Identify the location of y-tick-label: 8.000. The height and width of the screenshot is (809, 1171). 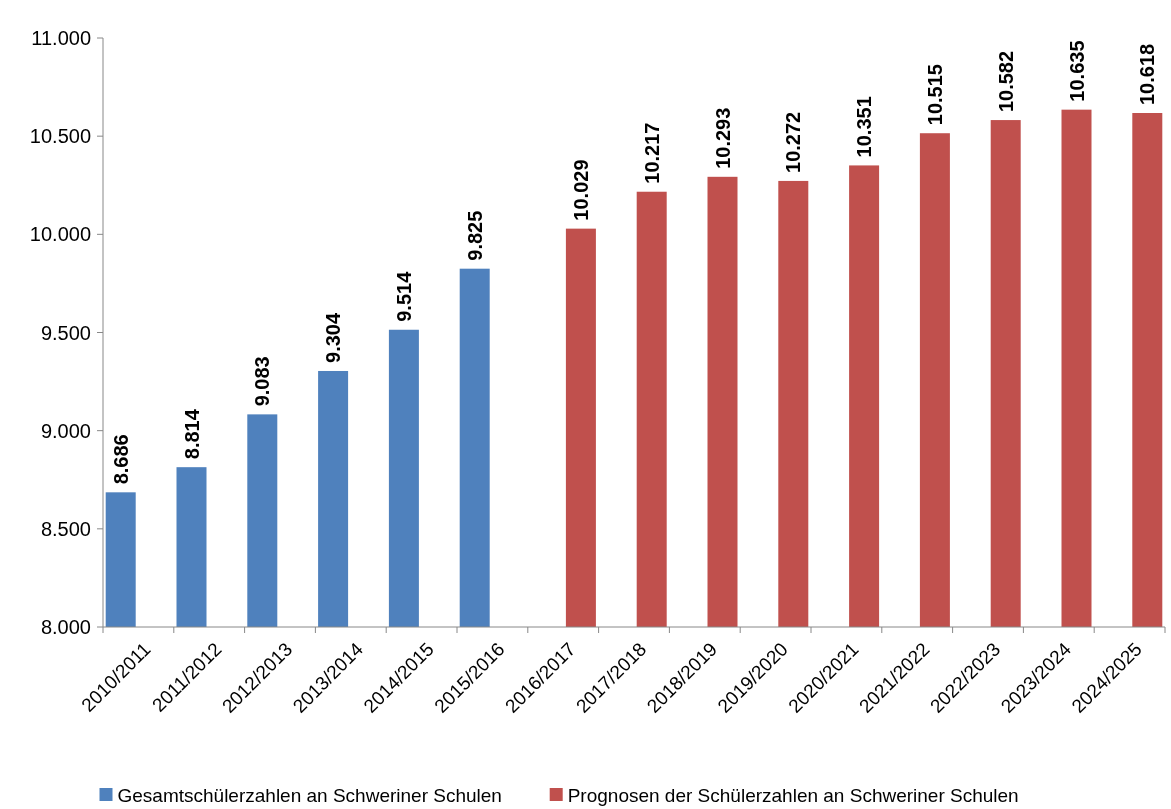
(65, 627).